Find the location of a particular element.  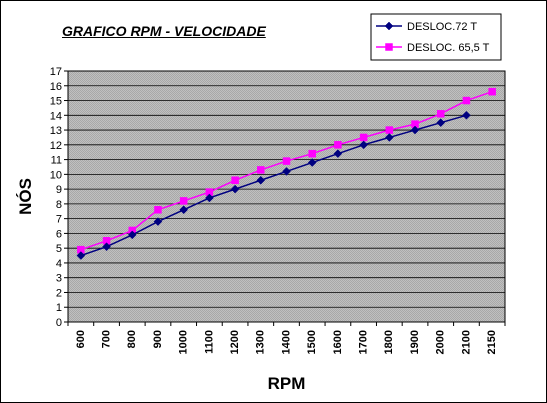

chart-title: GRAFICO RPM - VELOCIDADE is located at coordinates (164, 31).